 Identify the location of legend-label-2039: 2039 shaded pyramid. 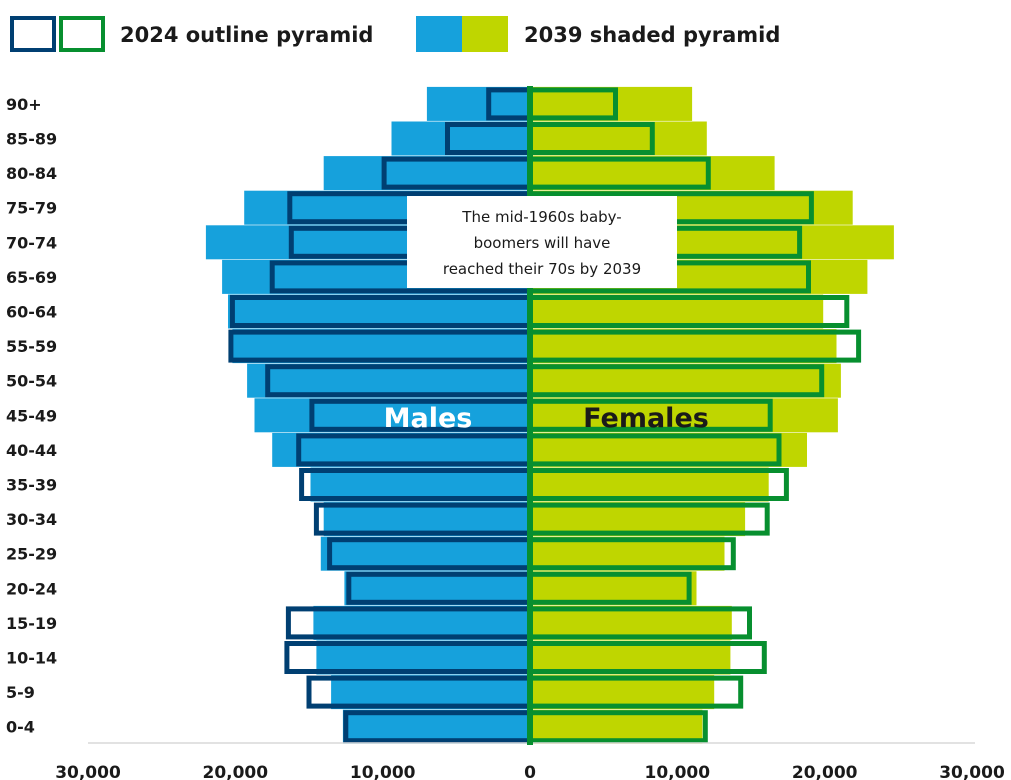
(652, 35).